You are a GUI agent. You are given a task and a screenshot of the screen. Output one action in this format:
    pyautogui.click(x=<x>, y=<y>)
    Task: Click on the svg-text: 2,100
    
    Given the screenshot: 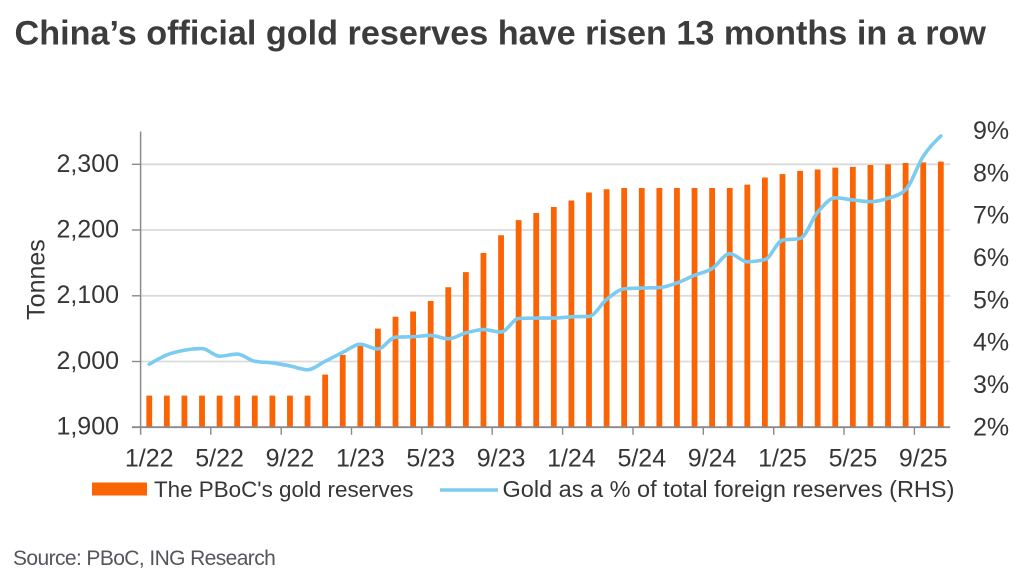 What is the action you would take?
    pyautogui.click(x=87, y=295)
    